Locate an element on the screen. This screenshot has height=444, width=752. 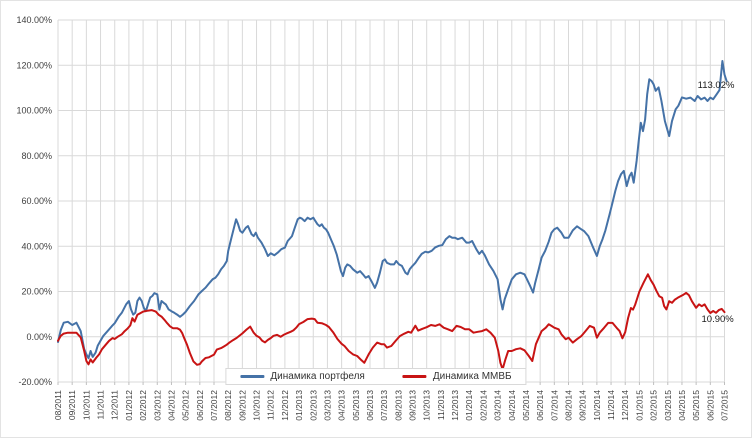
x-tick-label: 03/2013 is located at coordinates (327, 405).